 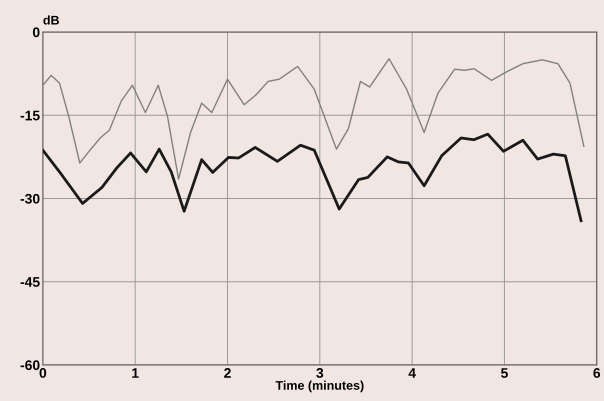 I want to click on x-tick-label: 0, so click(x=43, y=373).